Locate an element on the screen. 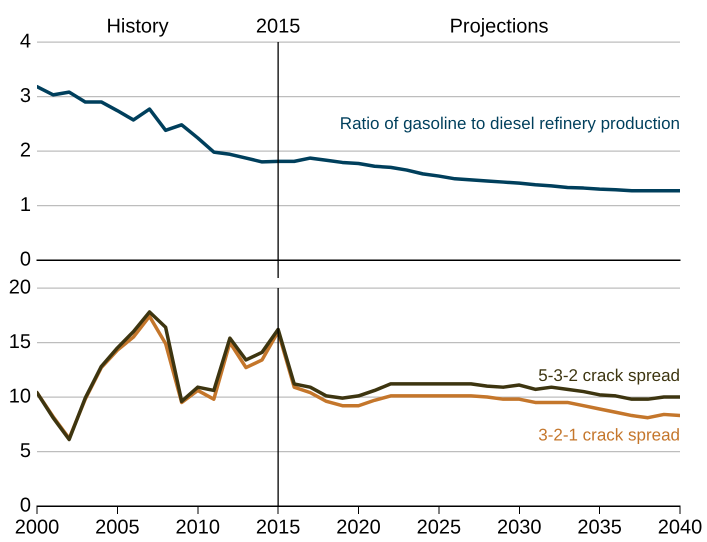 The image size is (707, 542). y-tick-label: 20 is located at coordinates (19, 287).